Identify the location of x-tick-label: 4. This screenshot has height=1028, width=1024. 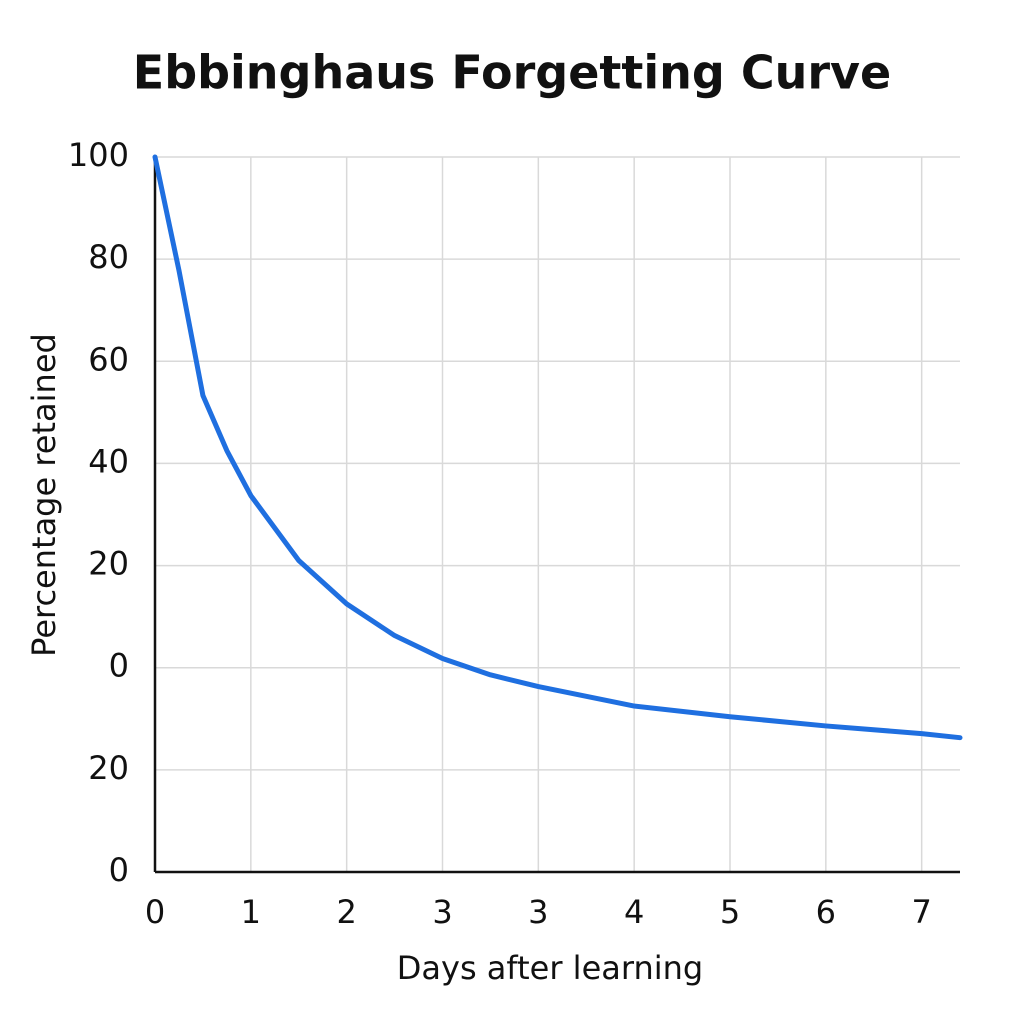
(634, 912).